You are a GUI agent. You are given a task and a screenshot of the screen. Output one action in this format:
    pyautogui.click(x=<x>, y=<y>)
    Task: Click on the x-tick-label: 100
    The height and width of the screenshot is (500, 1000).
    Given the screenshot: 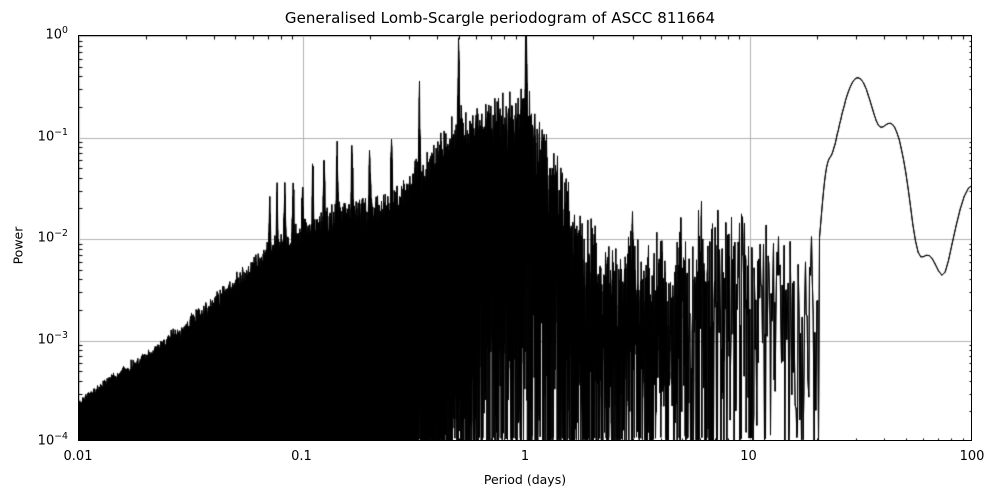 What is the action you would take?
    pyautogui.click(x=972, y=456)
    